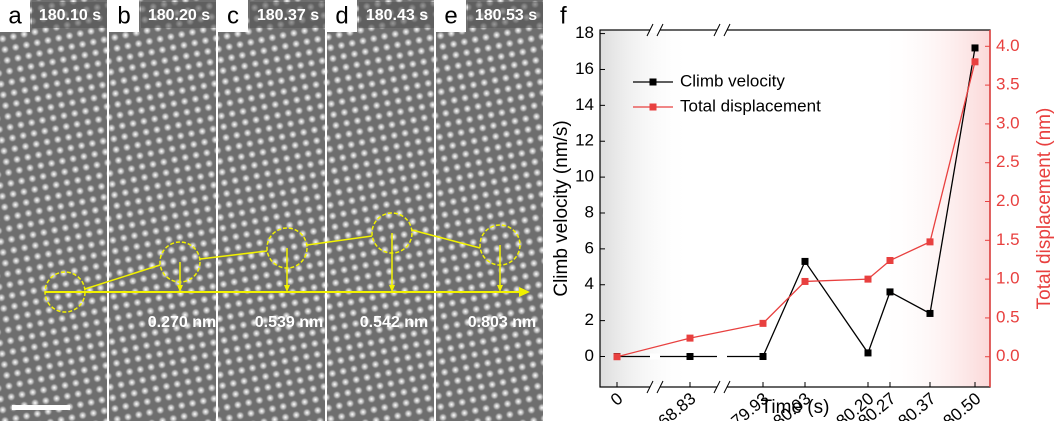 The width and height of the screenshot is (1064, 426). What do you see at coordinates (584, 32) in the screenshot?
I see `y-tick-label: 18` at bounding box center [584, 32].